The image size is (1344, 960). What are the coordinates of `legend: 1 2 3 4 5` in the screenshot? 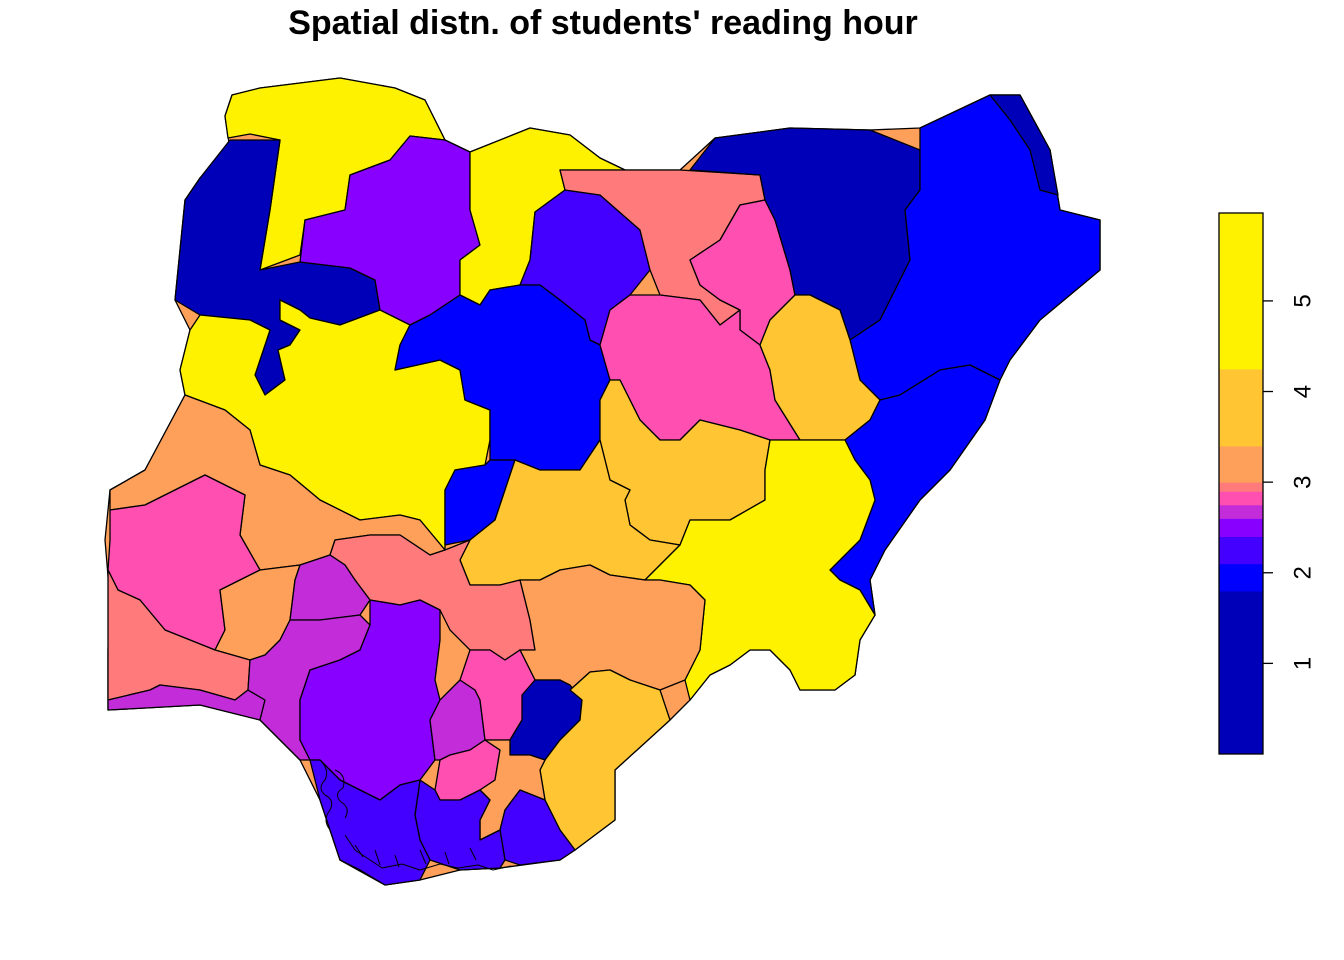 It's located at (1267, 483).